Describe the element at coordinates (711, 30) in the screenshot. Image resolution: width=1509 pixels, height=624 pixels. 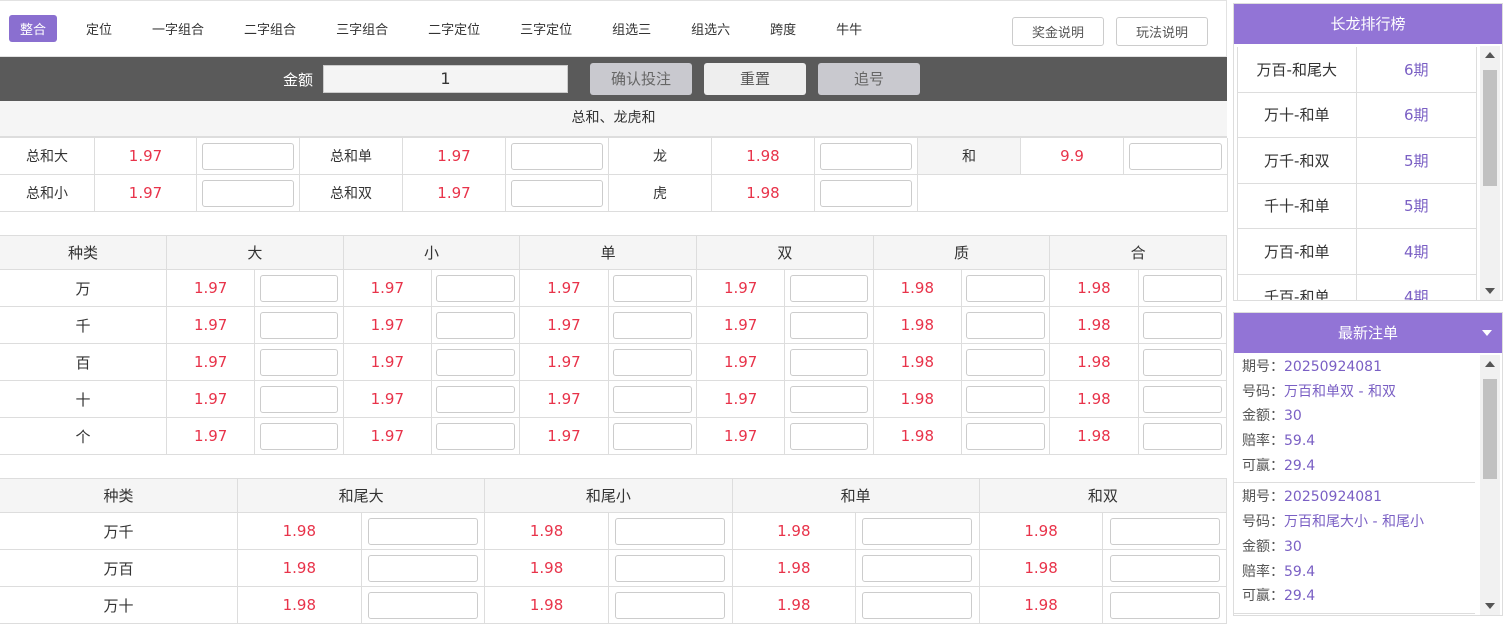
I see `tab: 组选六` at that location.